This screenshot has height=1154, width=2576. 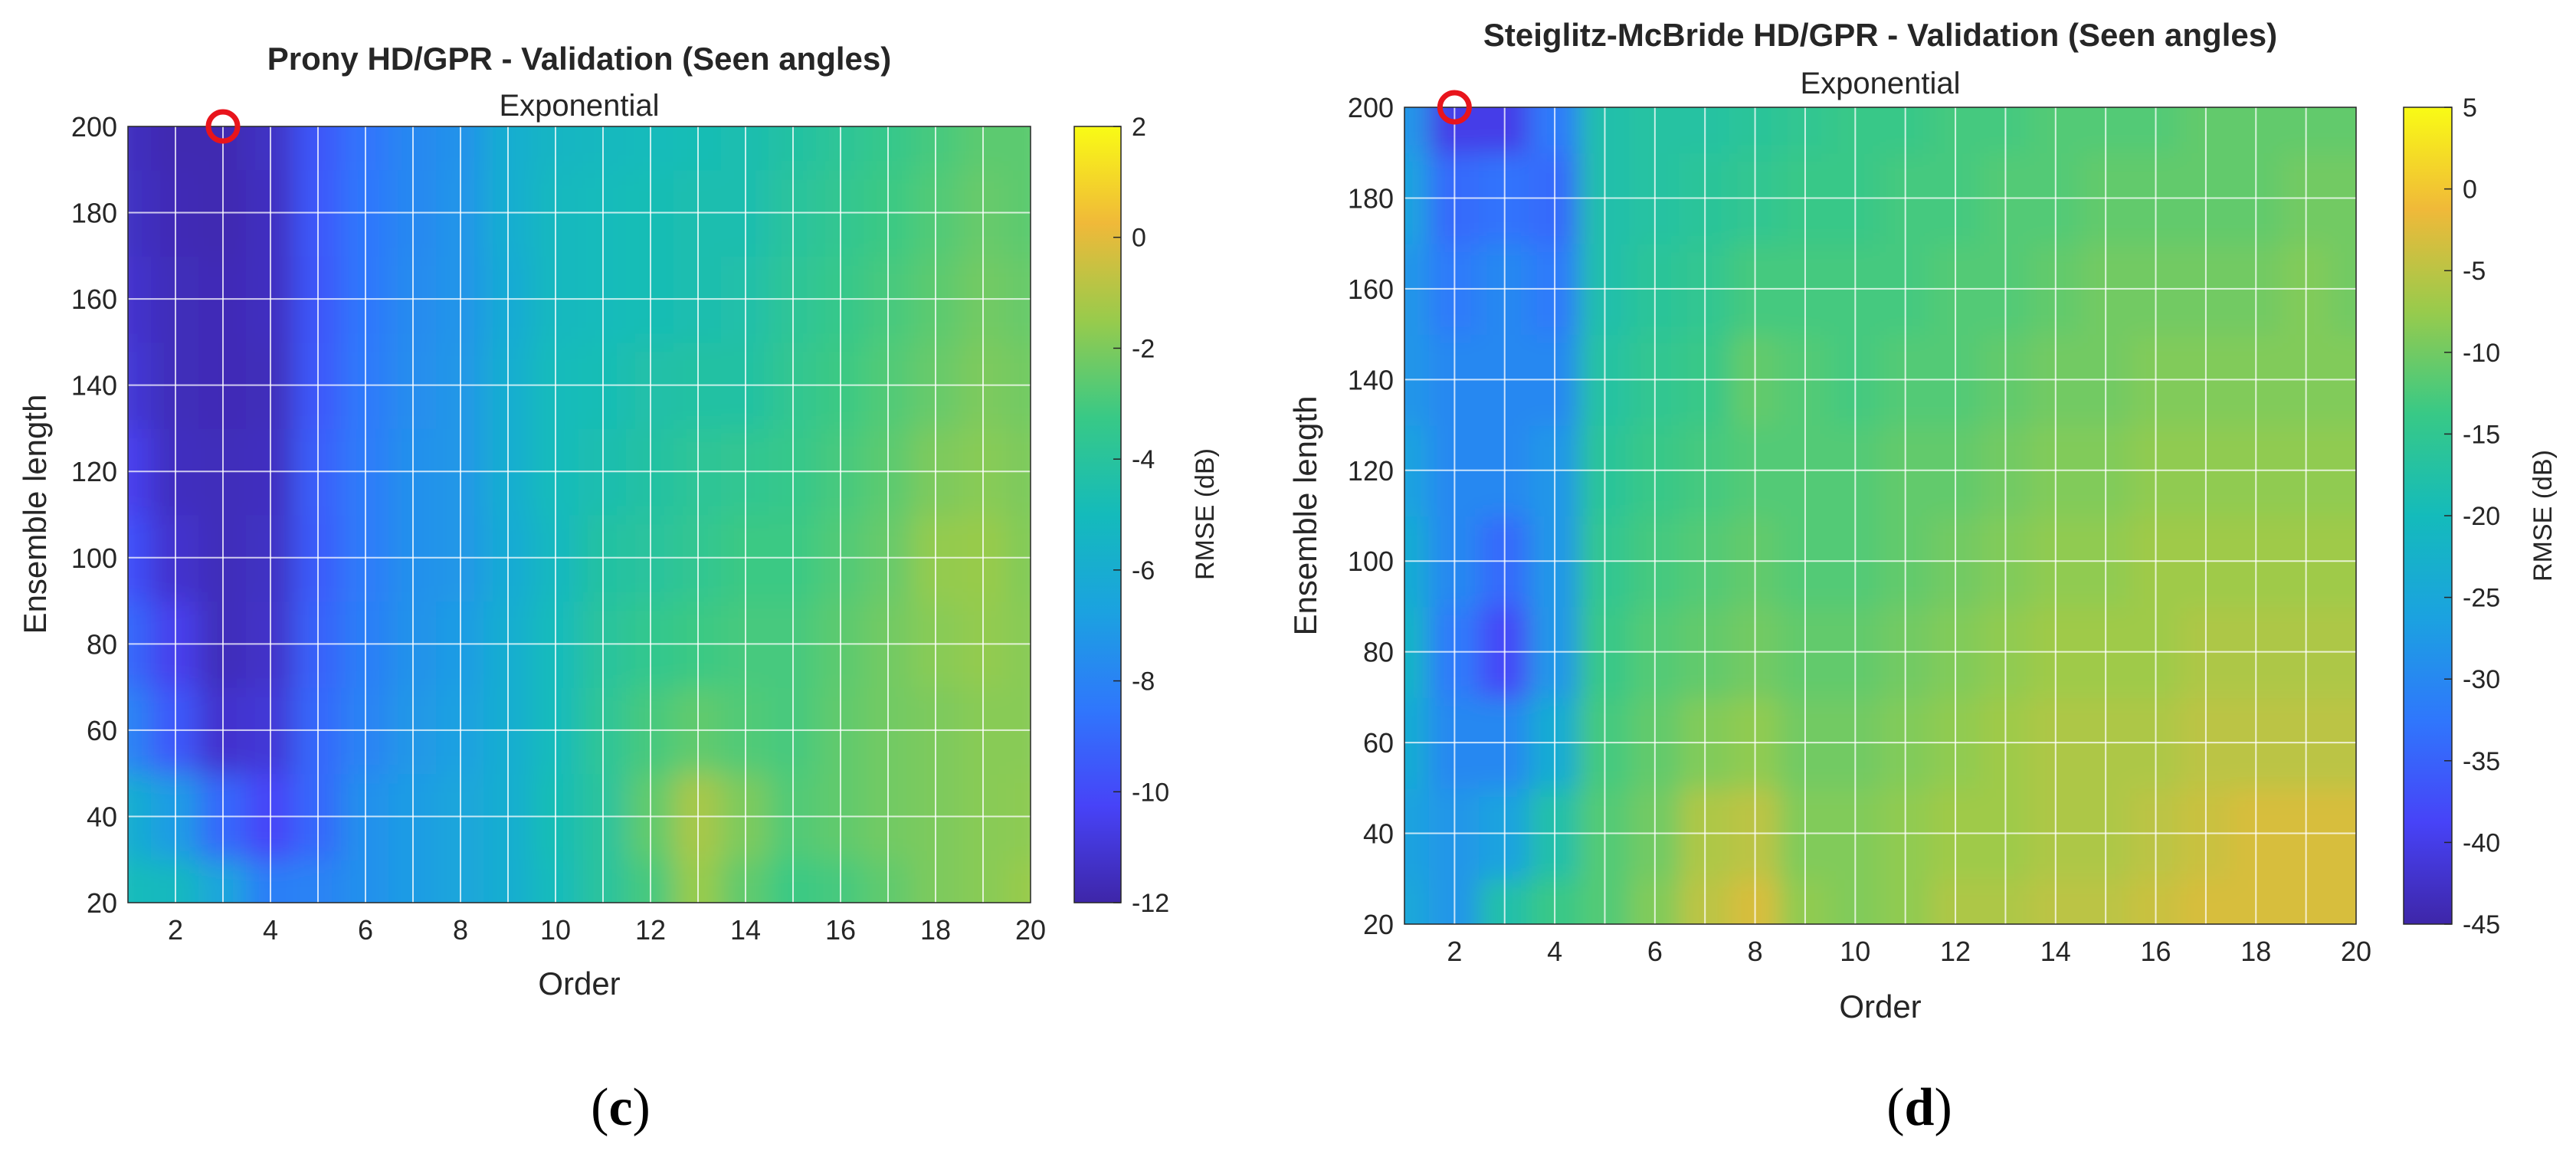 What do you see at coordinates (1144, 460) in the screenshot?
I see `colorbar-tick-label: -4` at bounding box center [1144, 460].